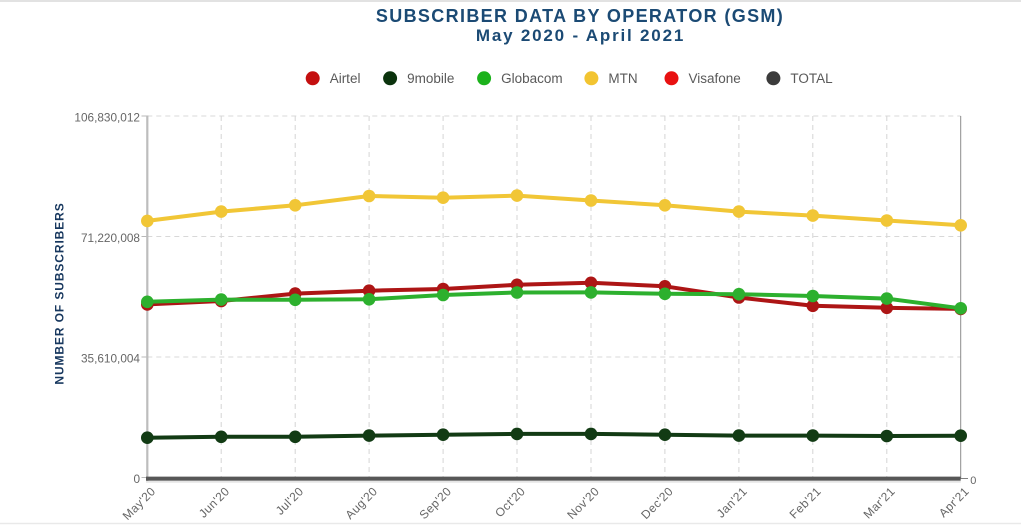 The image size is (1021, 530). What do you see at coordinates (811, 78) in the screenshot?
I see `svg-text: TOTAL` at bounding box center [811, 78].